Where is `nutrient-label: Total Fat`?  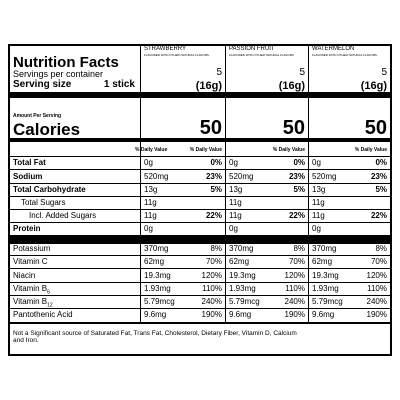
nutrient-label: Total Fat is located at coordinates (29, 162).